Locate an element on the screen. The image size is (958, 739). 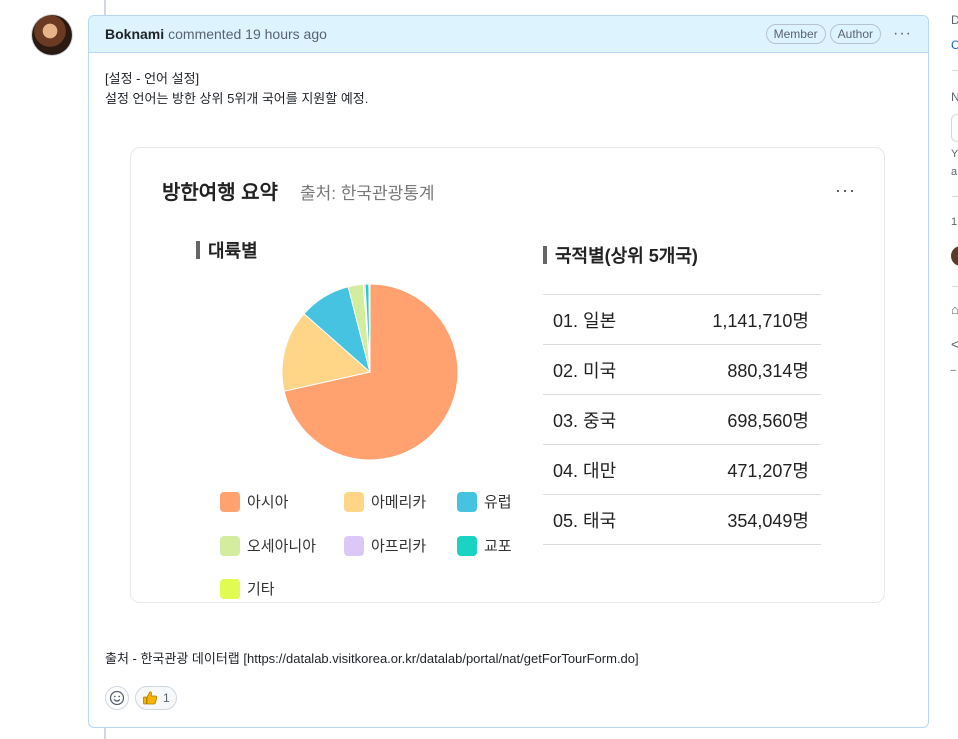
legend-item-asia: 아시아 is located at coordinates (254, 501).